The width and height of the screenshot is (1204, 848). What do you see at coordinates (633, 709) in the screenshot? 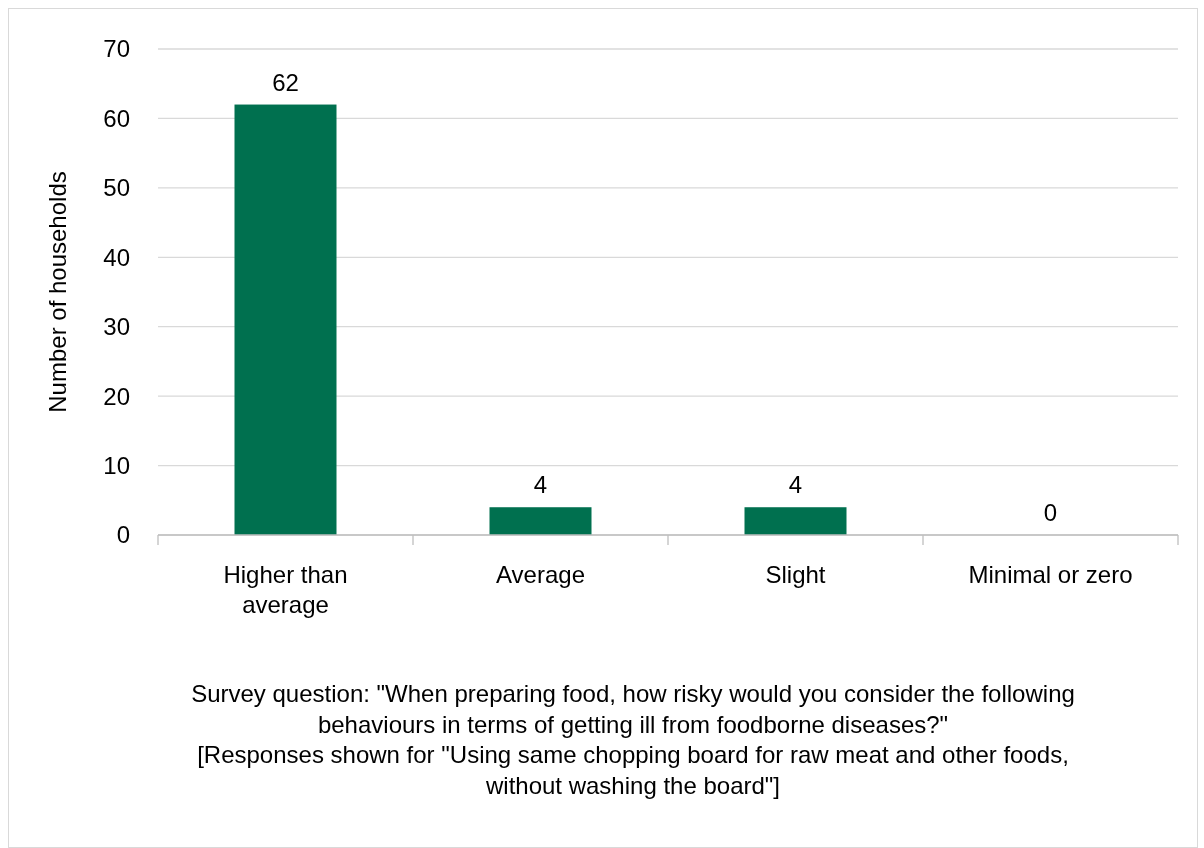
I see `text: Survey question: "When preparing food, how risky would you consider the following behaviours in terms of getting ill from foodborne diseases?"` at bounding box center [633, 709].